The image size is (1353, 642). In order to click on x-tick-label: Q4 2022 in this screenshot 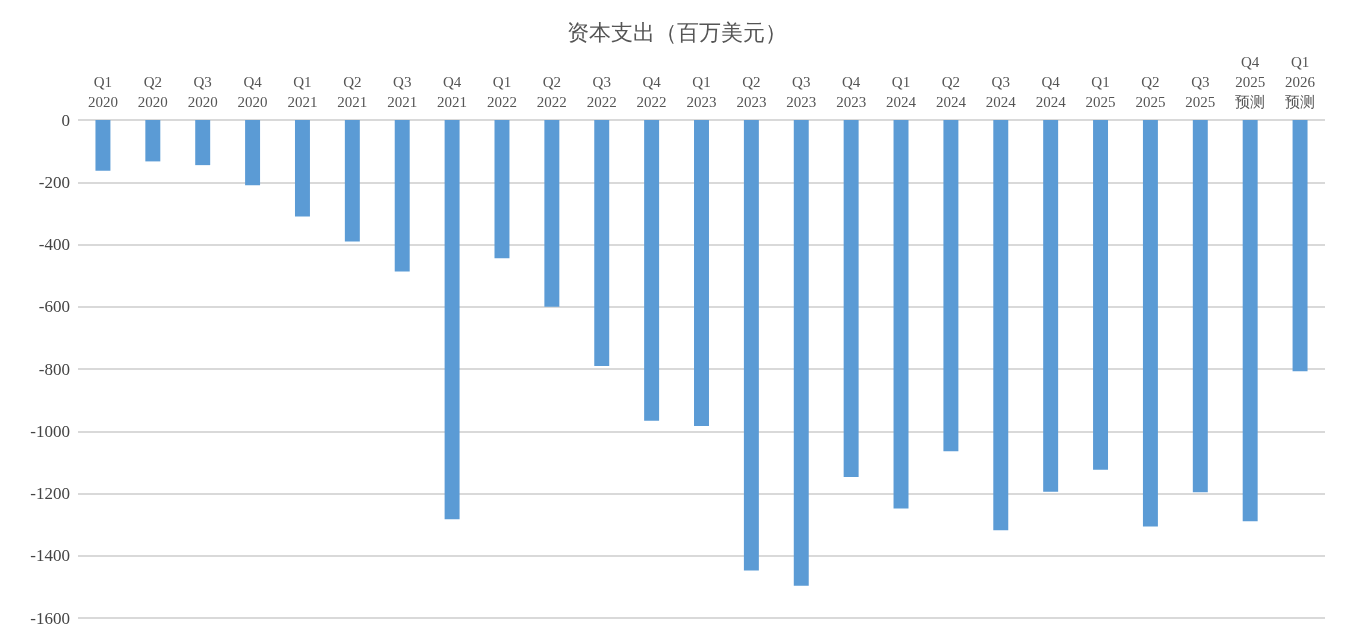, I will do `click(651, 92)`.